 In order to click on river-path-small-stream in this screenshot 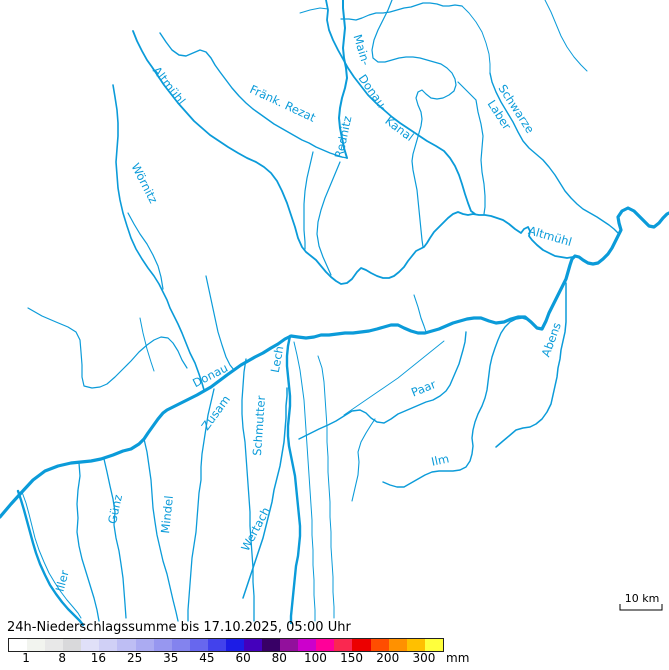, I will do `click(147, 344)`.